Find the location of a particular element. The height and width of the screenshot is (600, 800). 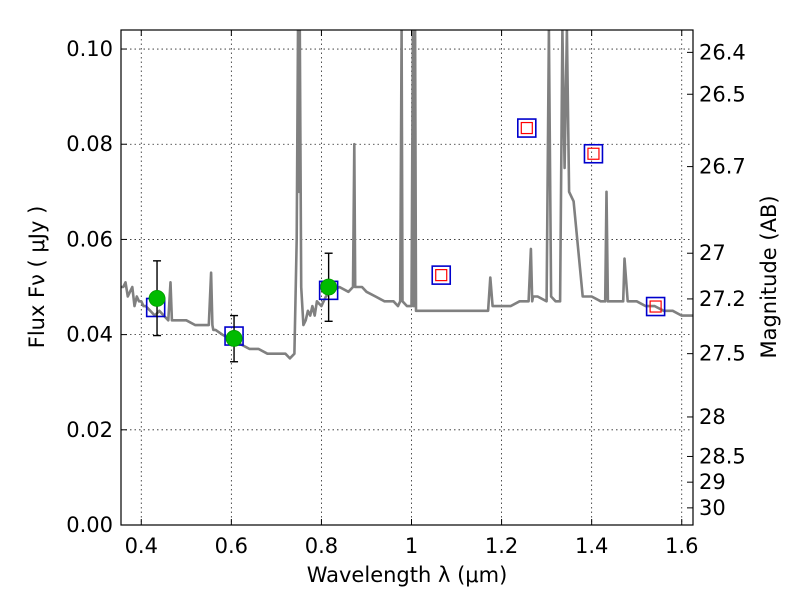

x-tick-label: 0.6 is located at coordinates (231, 546).